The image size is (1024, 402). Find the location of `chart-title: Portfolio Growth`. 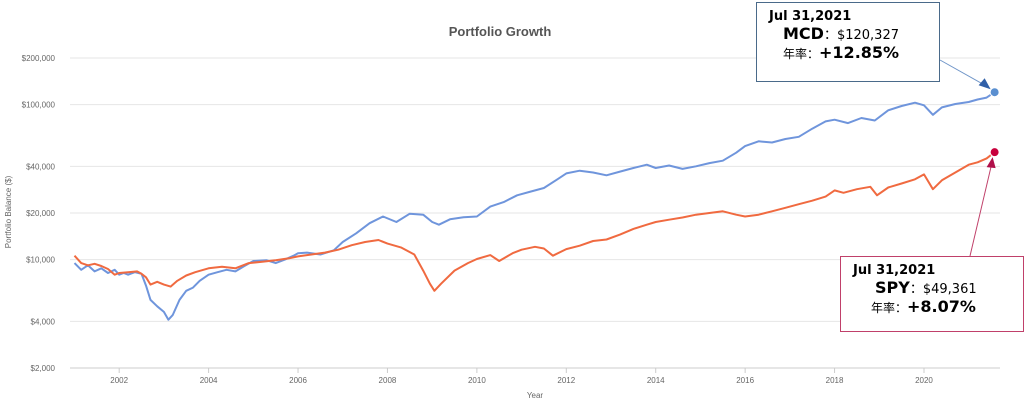

chart-title: Portfolio Growth is located at coordinates (500, 31).